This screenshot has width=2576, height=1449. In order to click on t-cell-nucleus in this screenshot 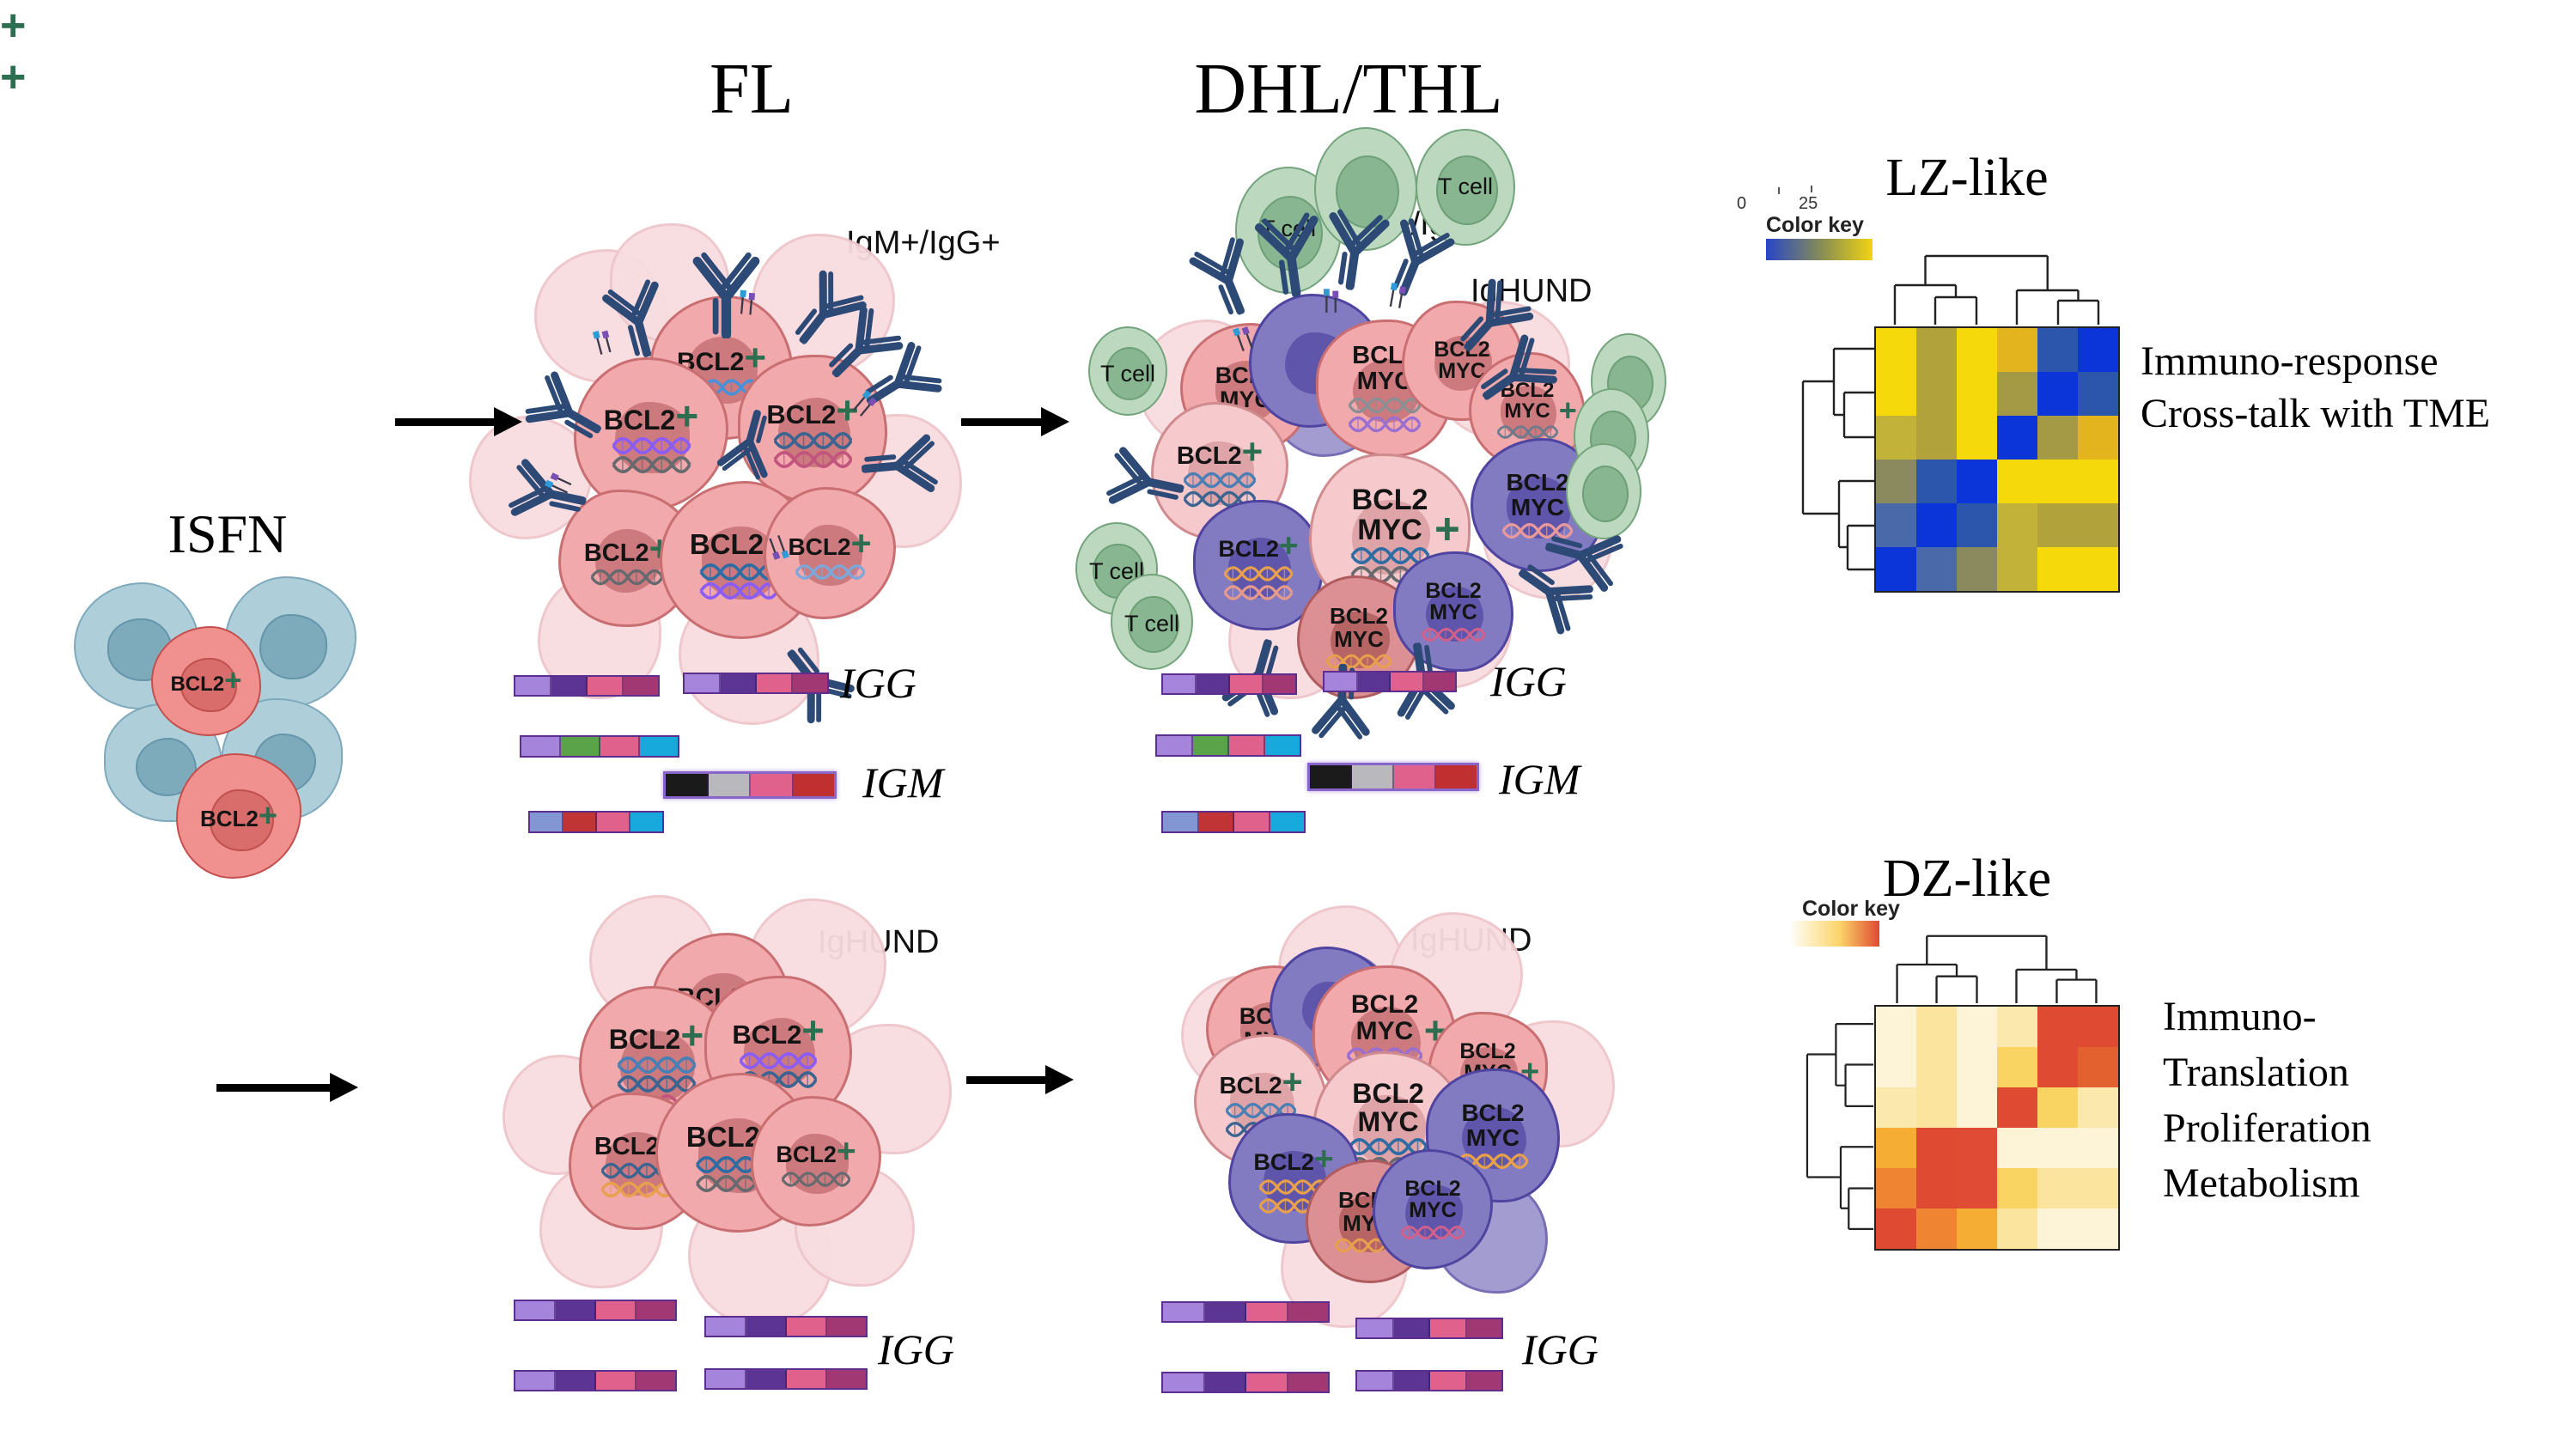, I will do `click(1129, 373)`.